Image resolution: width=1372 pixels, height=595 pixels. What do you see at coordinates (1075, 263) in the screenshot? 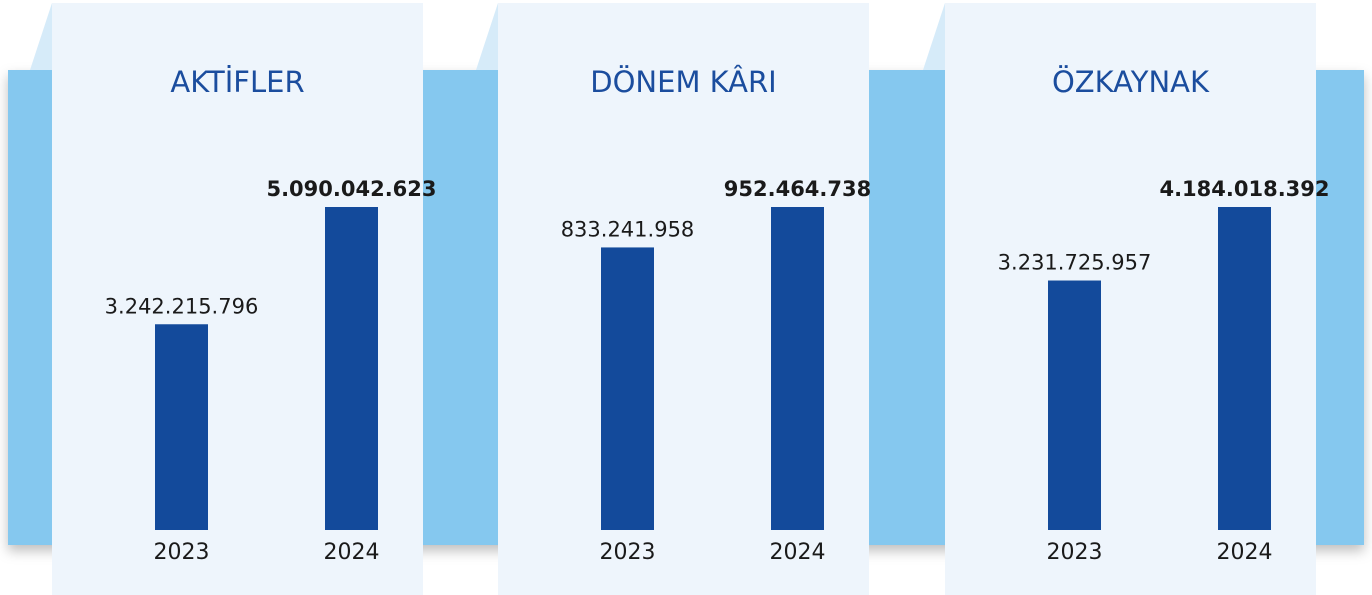
I see `value-label: 3.231.725.957` at bounding box center [1075, 263].